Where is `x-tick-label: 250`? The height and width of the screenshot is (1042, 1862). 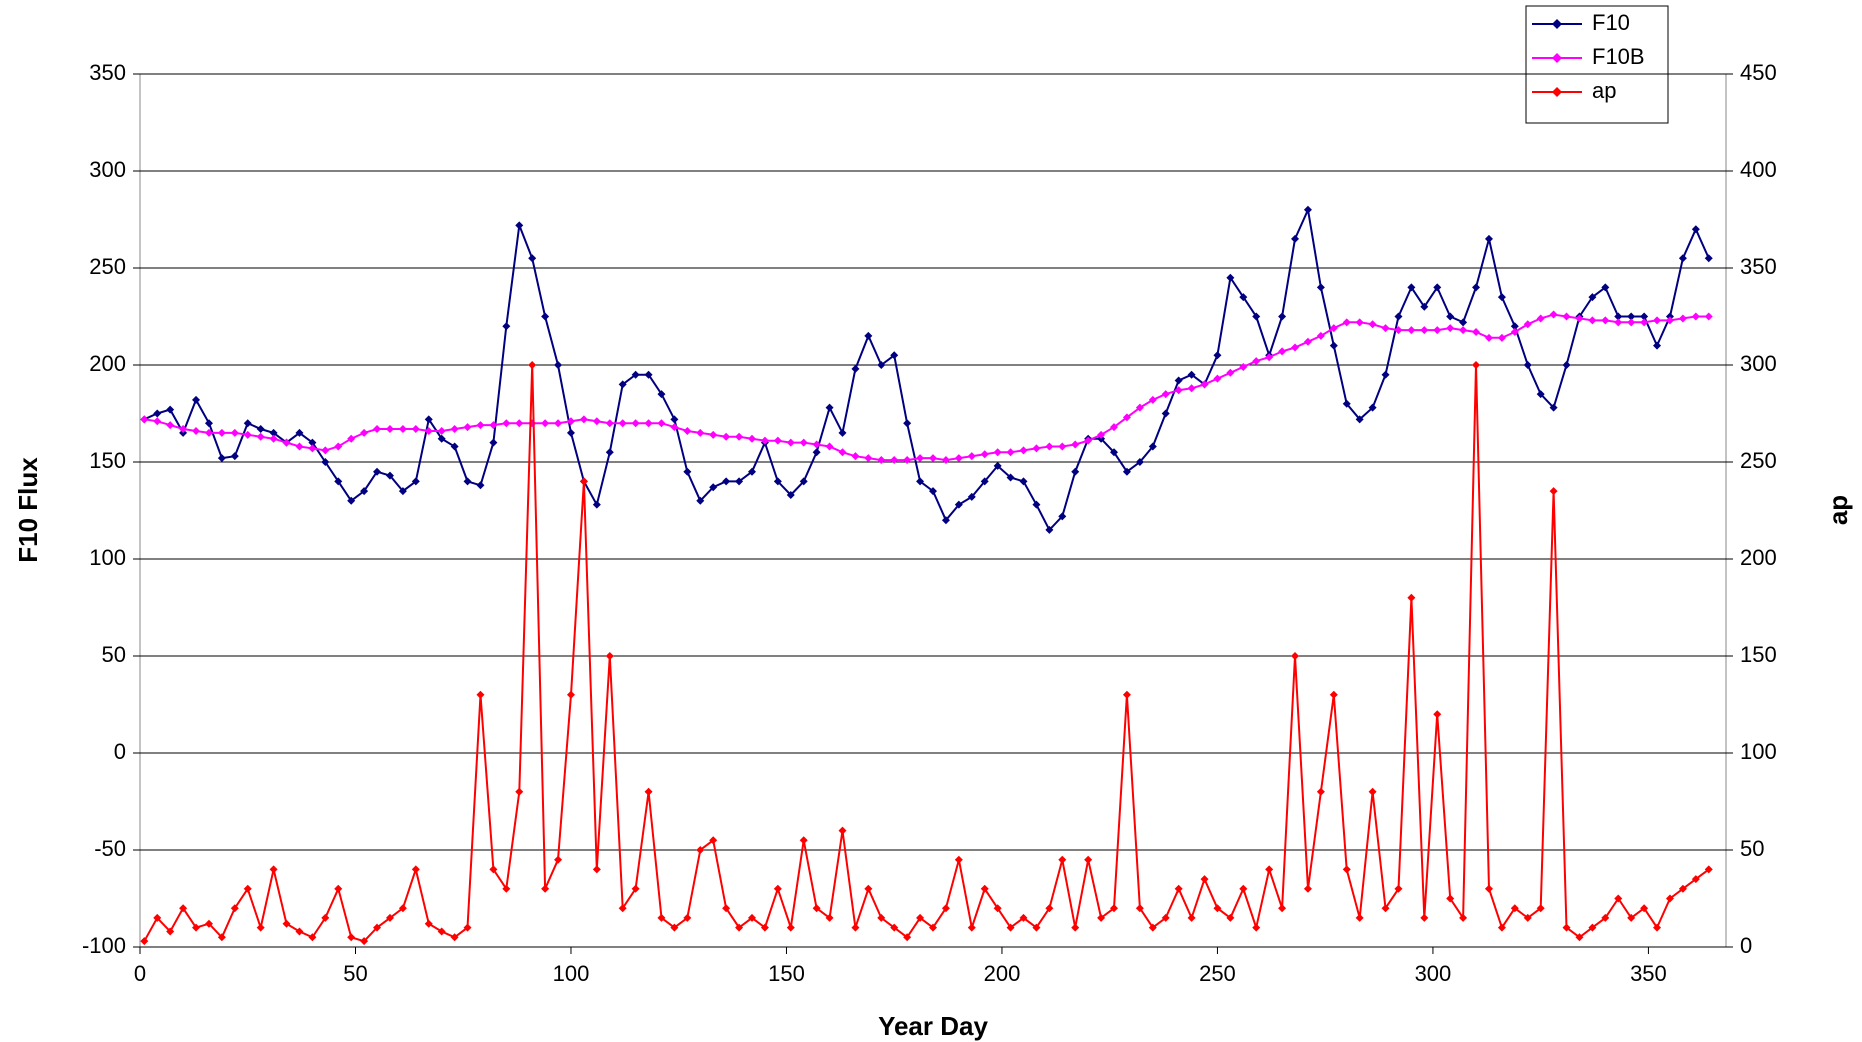
x-tick-label: 250 is located at coordinates (1217, 973).